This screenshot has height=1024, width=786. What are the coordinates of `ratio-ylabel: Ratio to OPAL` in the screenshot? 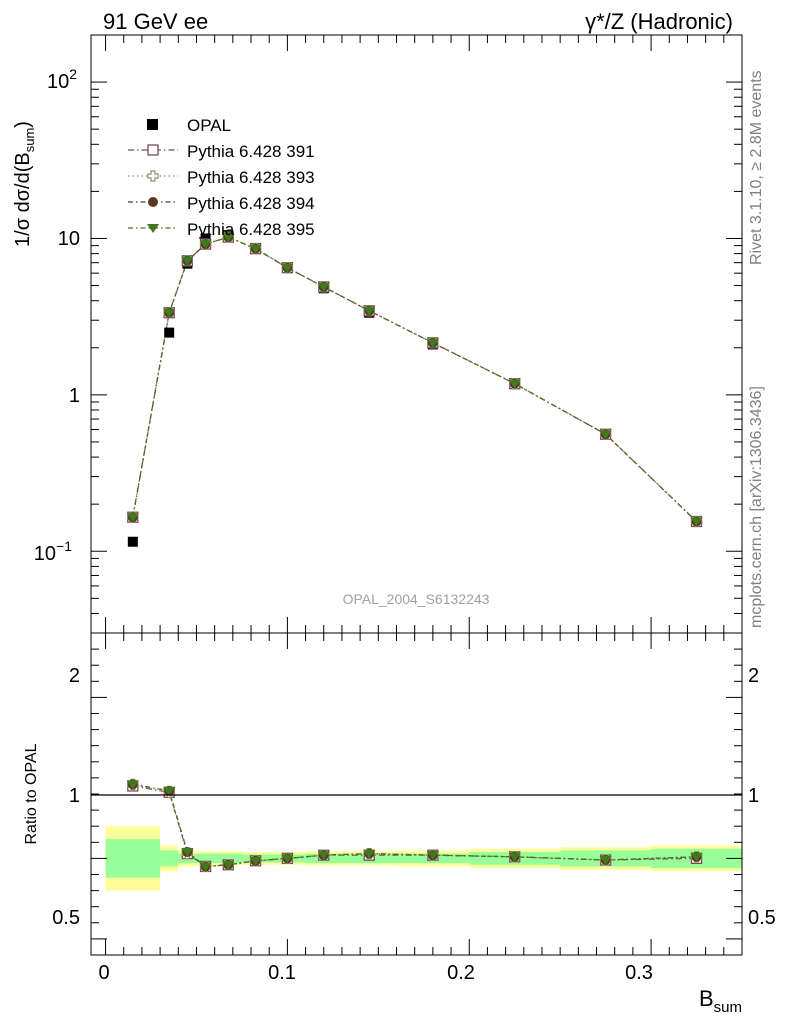 It's located at (31, 793).